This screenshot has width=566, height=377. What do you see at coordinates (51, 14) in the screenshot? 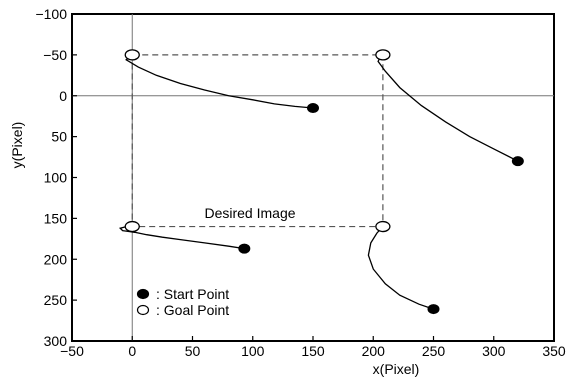
I see `y-tick-label: −100` at bounding box center [51, 14].